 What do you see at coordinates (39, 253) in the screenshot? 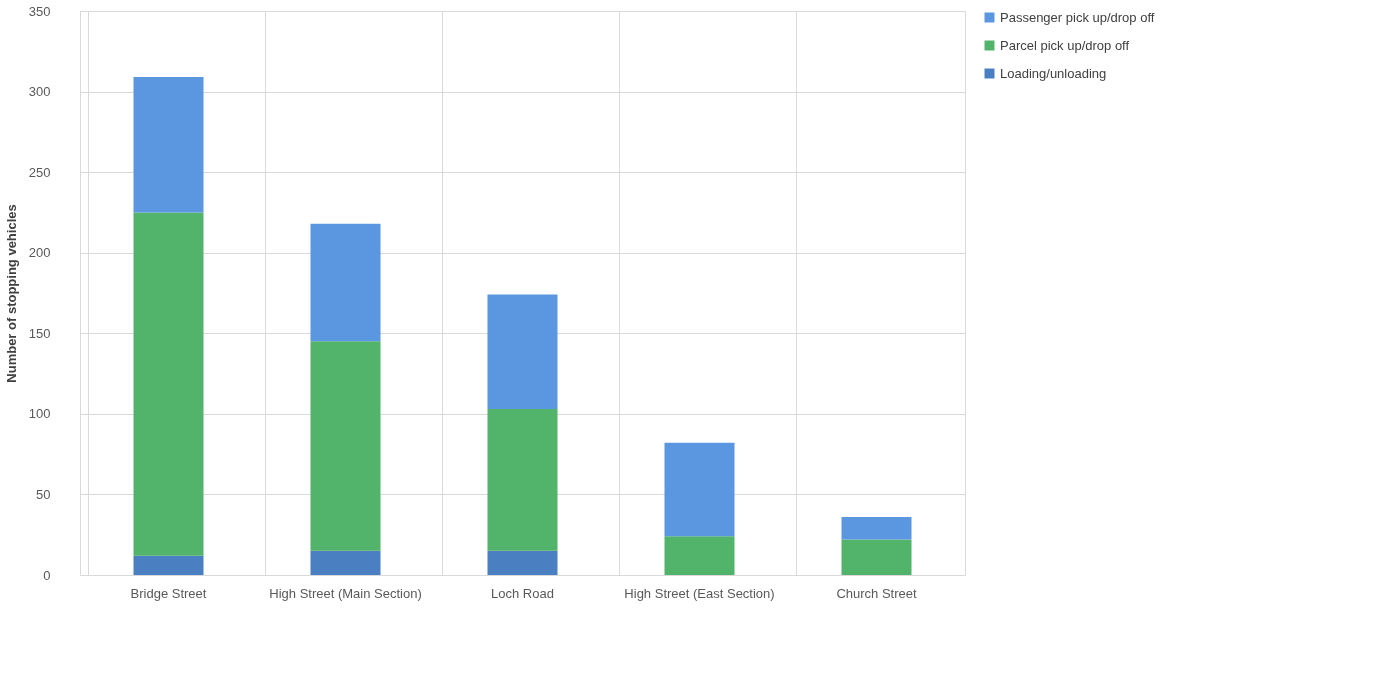
I see `y-tick-label: 200` at bounding box center [39, 253].